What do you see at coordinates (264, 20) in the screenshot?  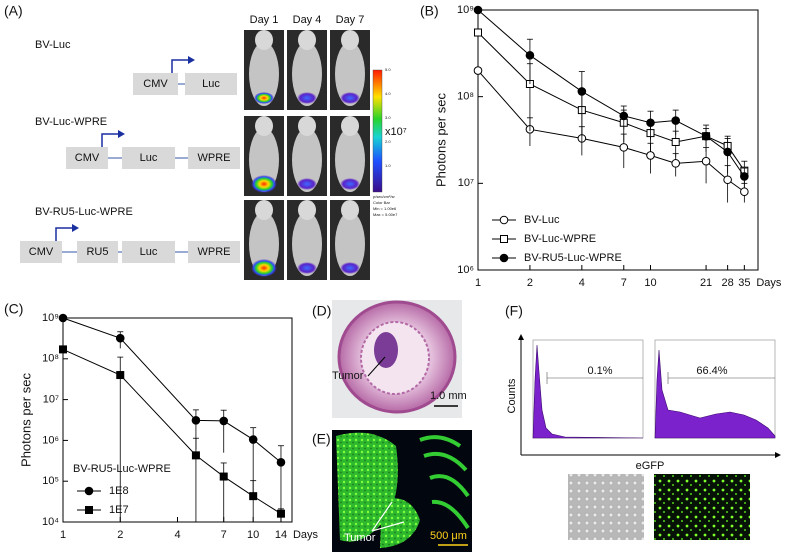 I see `day-label: Day 1` at bounding box center [264, 20].